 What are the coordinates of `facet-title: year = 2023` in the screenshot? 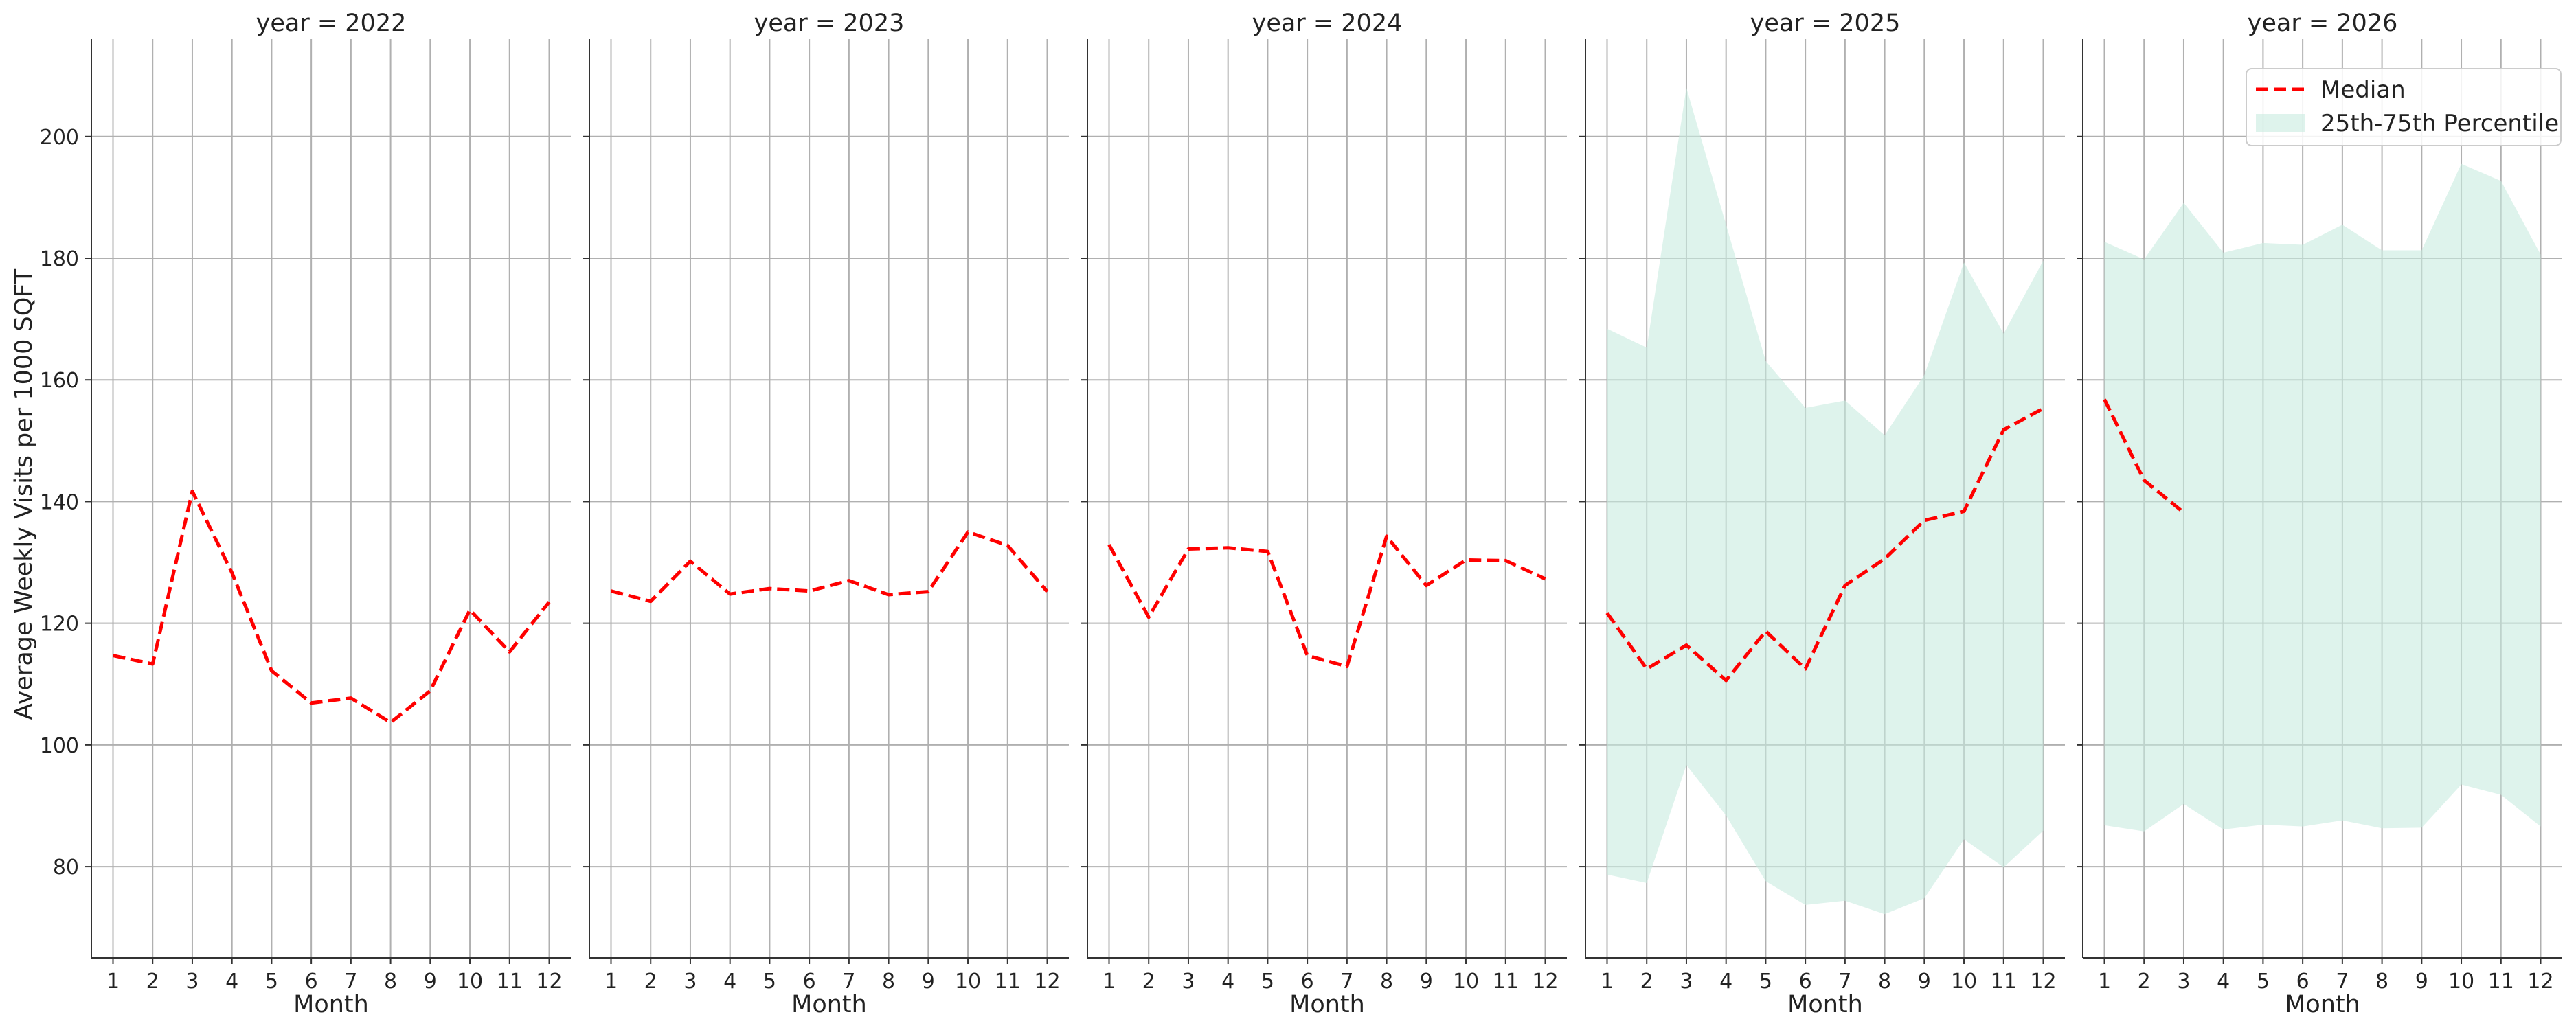 It's located at (829, 23).